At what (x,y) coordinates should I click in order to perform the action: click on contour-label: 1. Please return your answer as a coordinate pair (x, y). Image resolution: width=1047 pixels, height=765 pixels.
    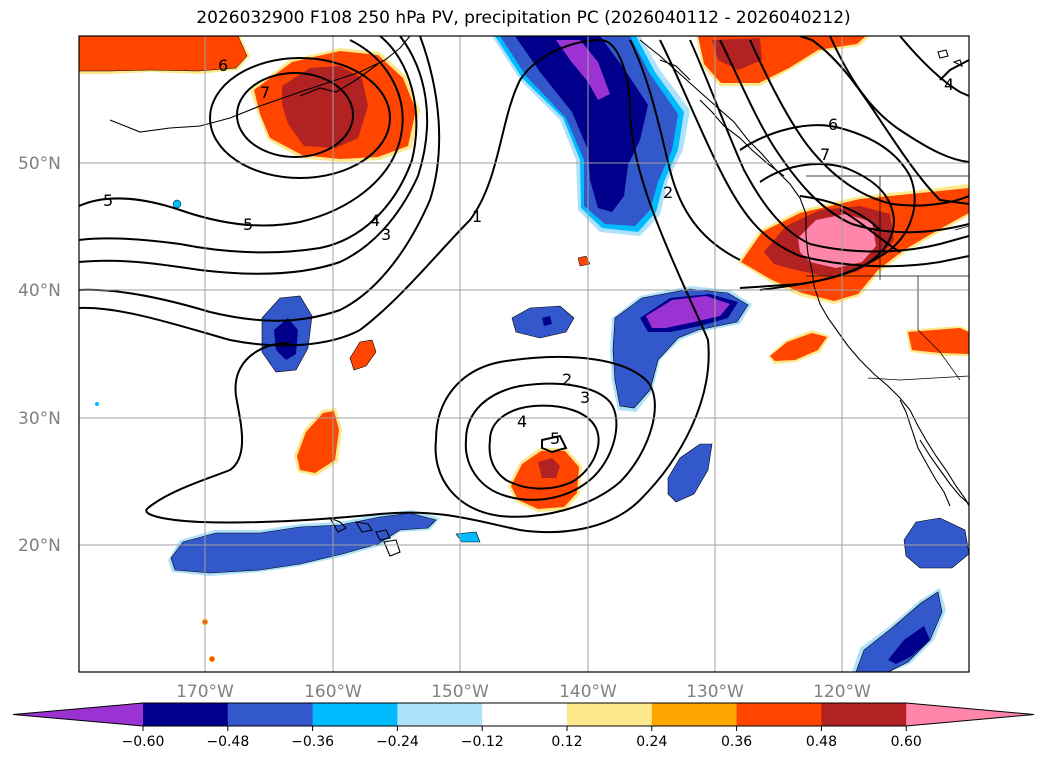
    Looking at the image, I should click on (477, 216).